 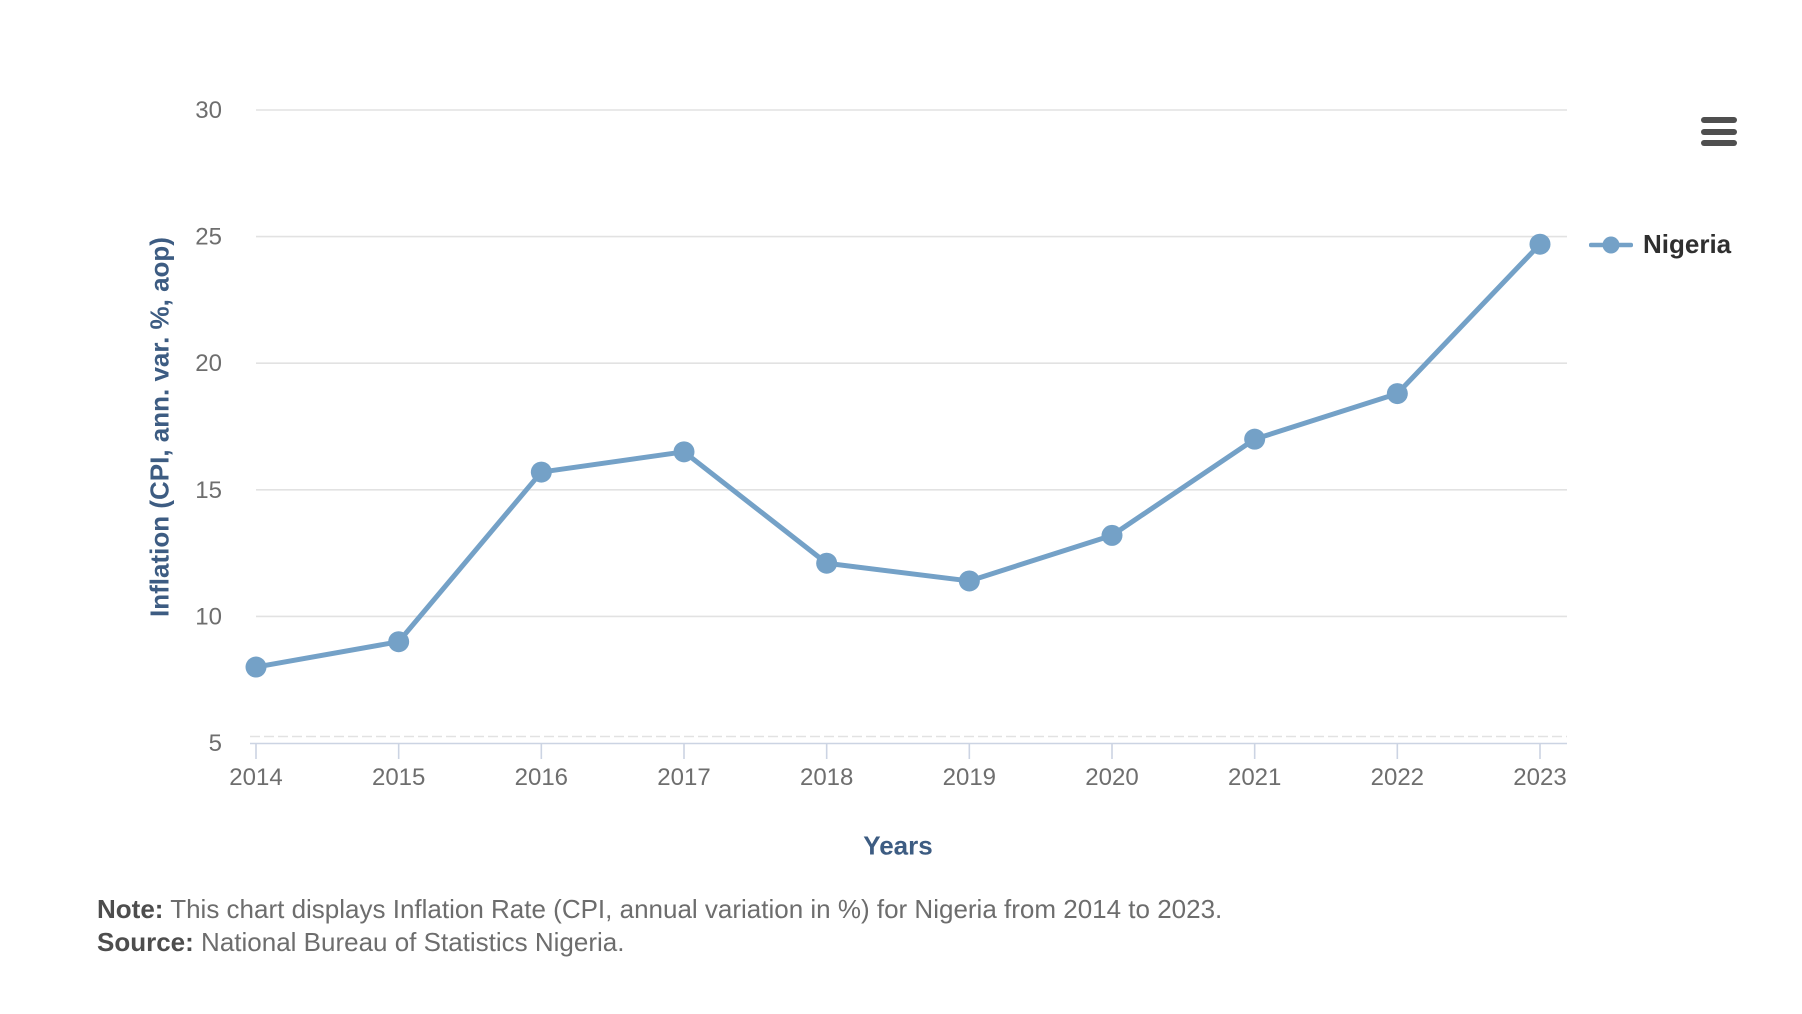 I want to click on legend-item-nigeria: Nigeria, so click(x=1660, y=244).